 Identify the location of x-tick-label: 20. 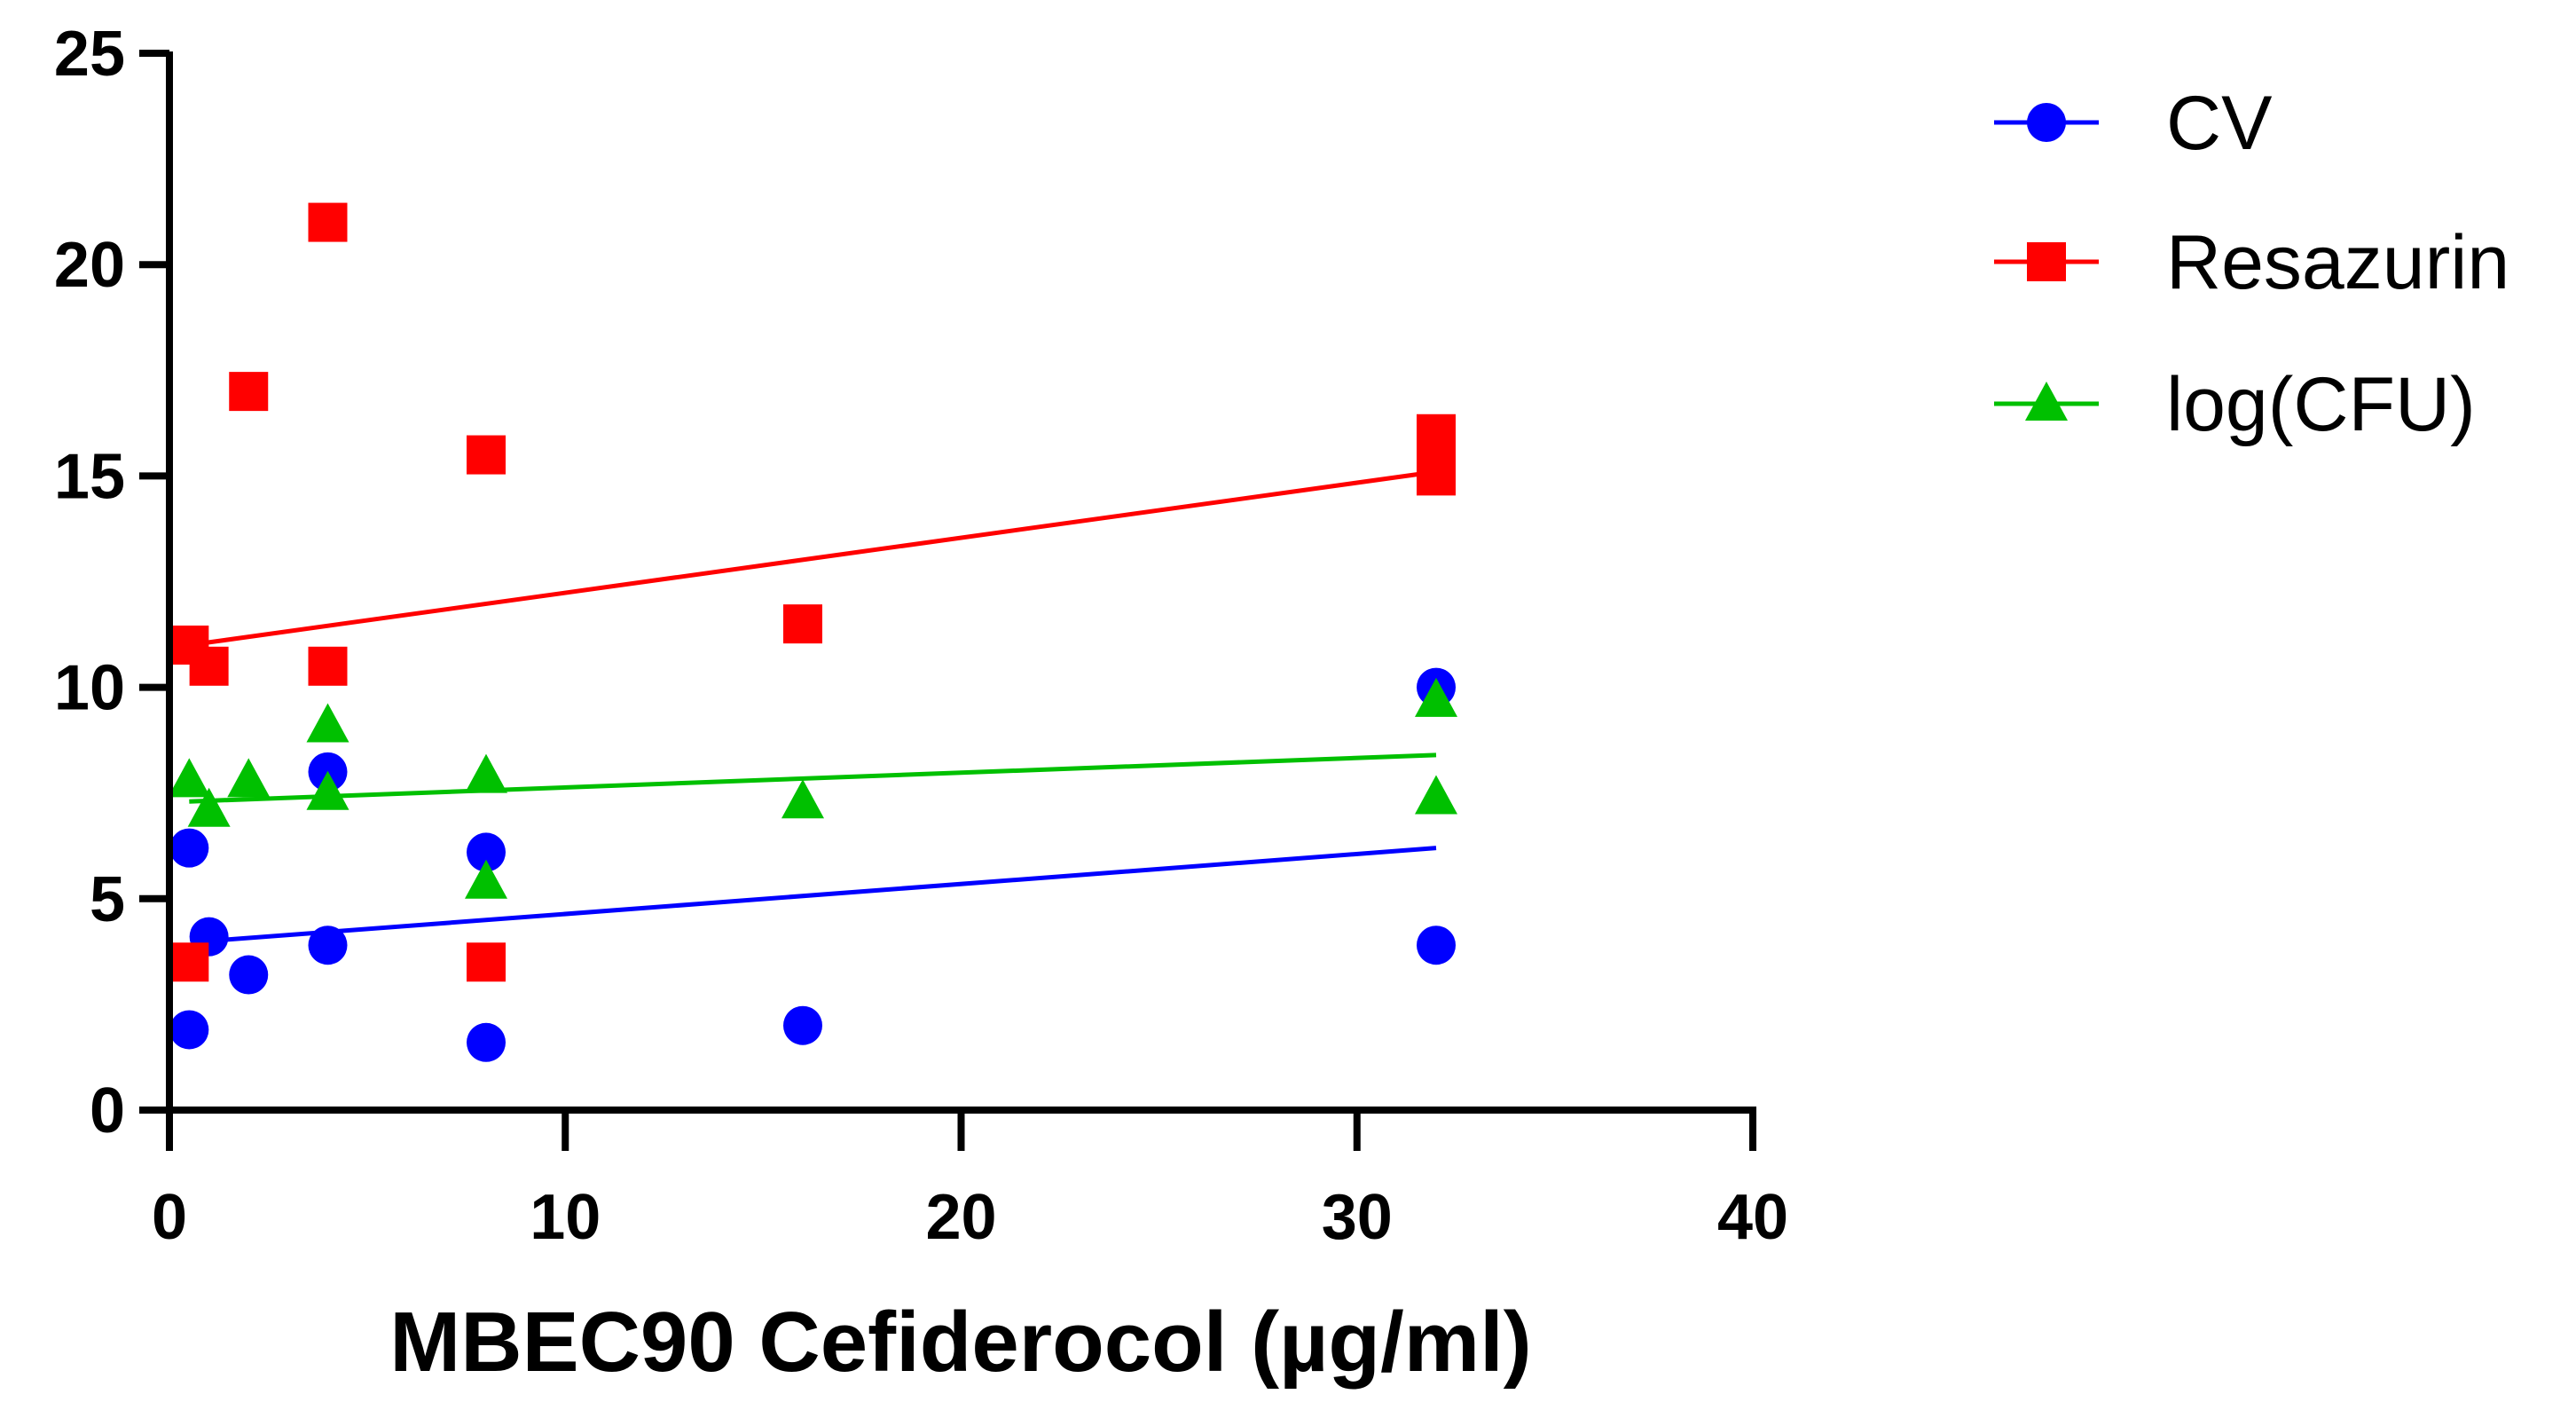
(960, 1217).